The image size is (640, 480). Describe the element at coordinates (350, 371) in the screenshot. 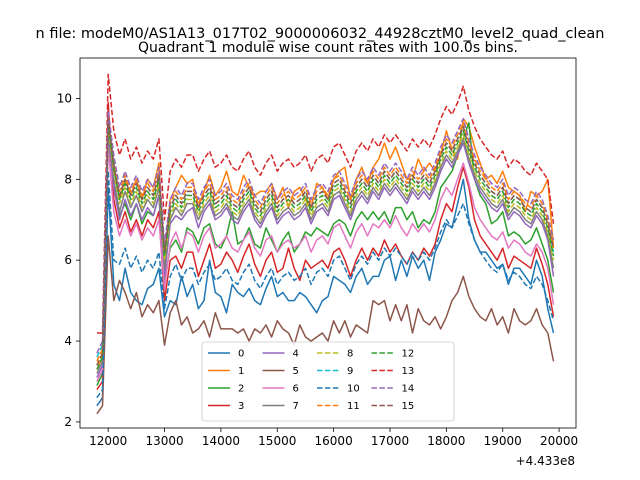

I see `legend-label: 9` at that location.